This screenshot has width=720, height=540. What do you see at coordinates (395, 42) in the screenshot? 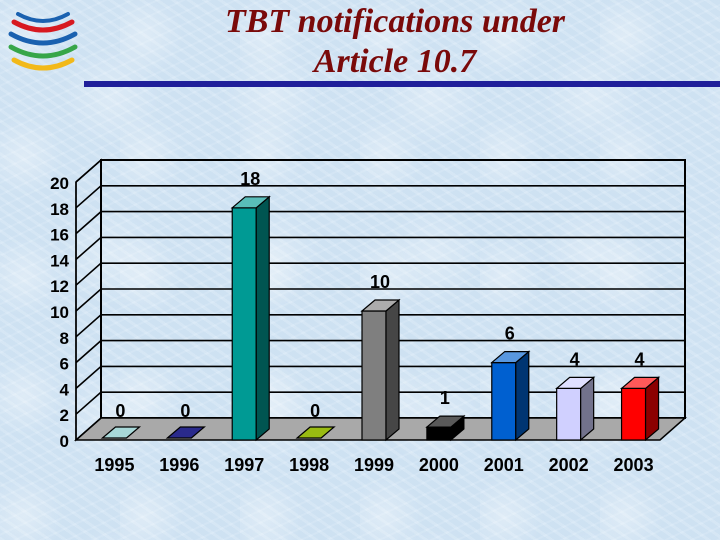
I see `page-title: TBT notifications under Article 10.7` at bounding box center [395, 42].